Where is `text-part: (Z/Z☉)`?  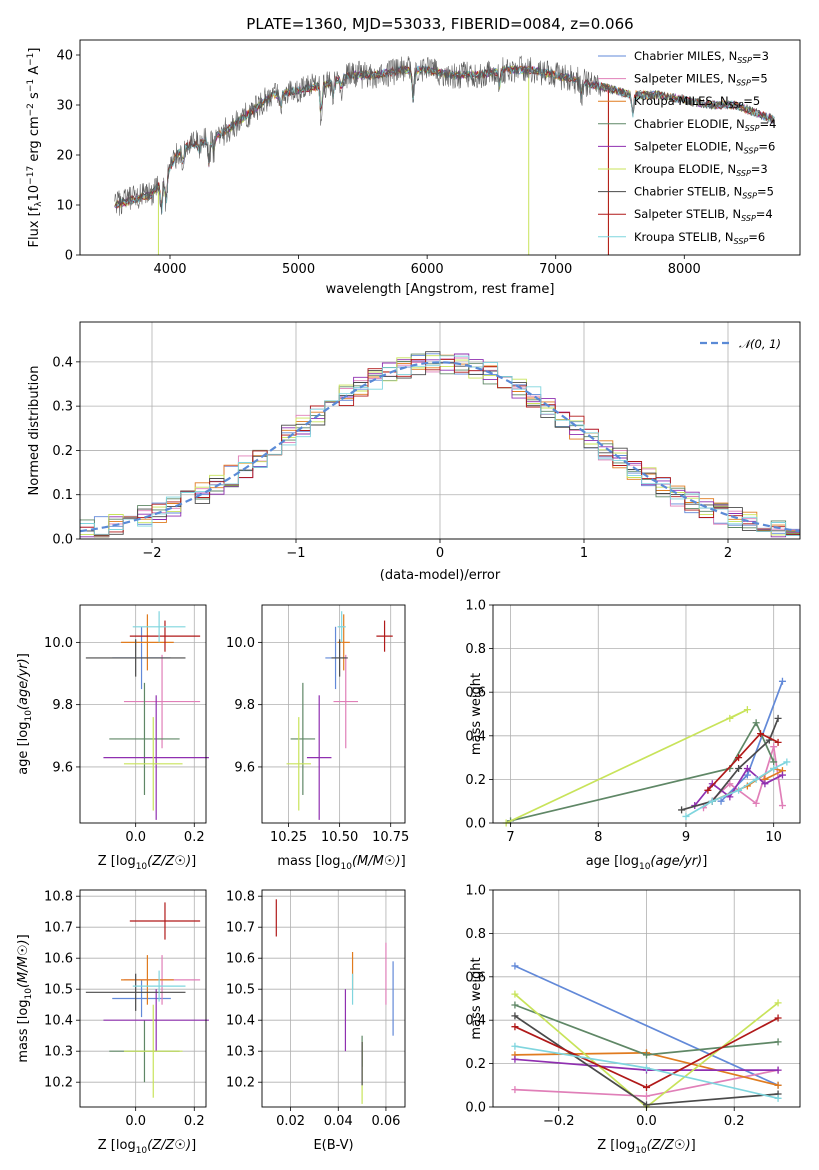 text-part: (Z/Z☉) is located at coordinates (169, 1145).